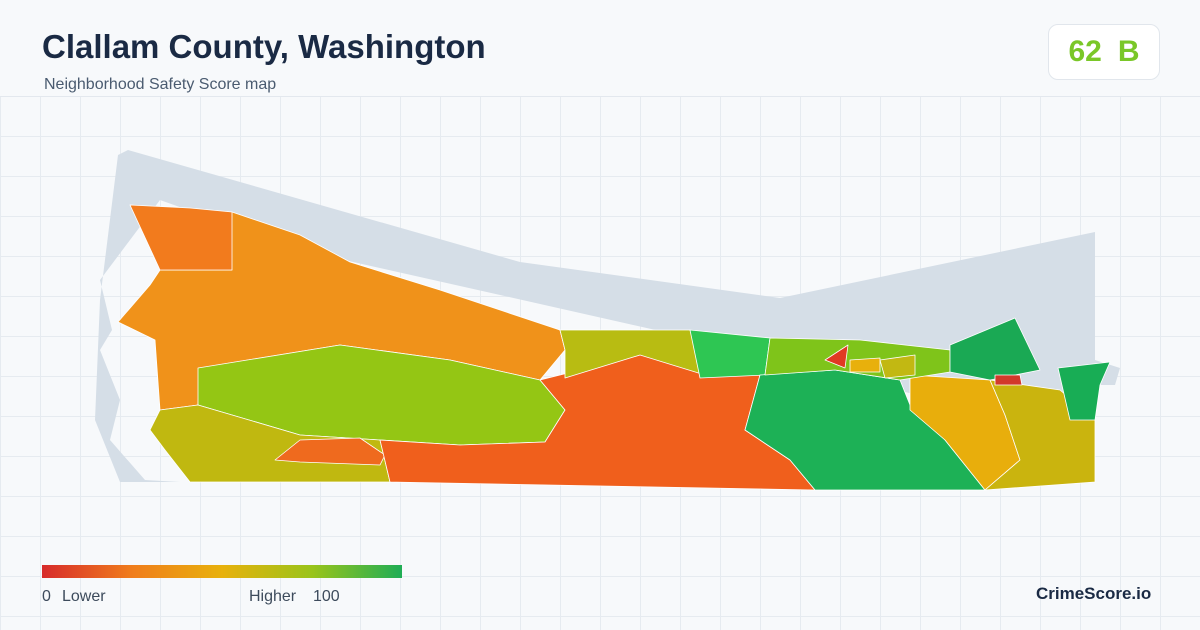 Image resolution: width=1200 pixels, height=630 pixels. Describe the element at coordinates (1094, 593) in the screenshot. I see `brand: CrimeScore.io` at that location.